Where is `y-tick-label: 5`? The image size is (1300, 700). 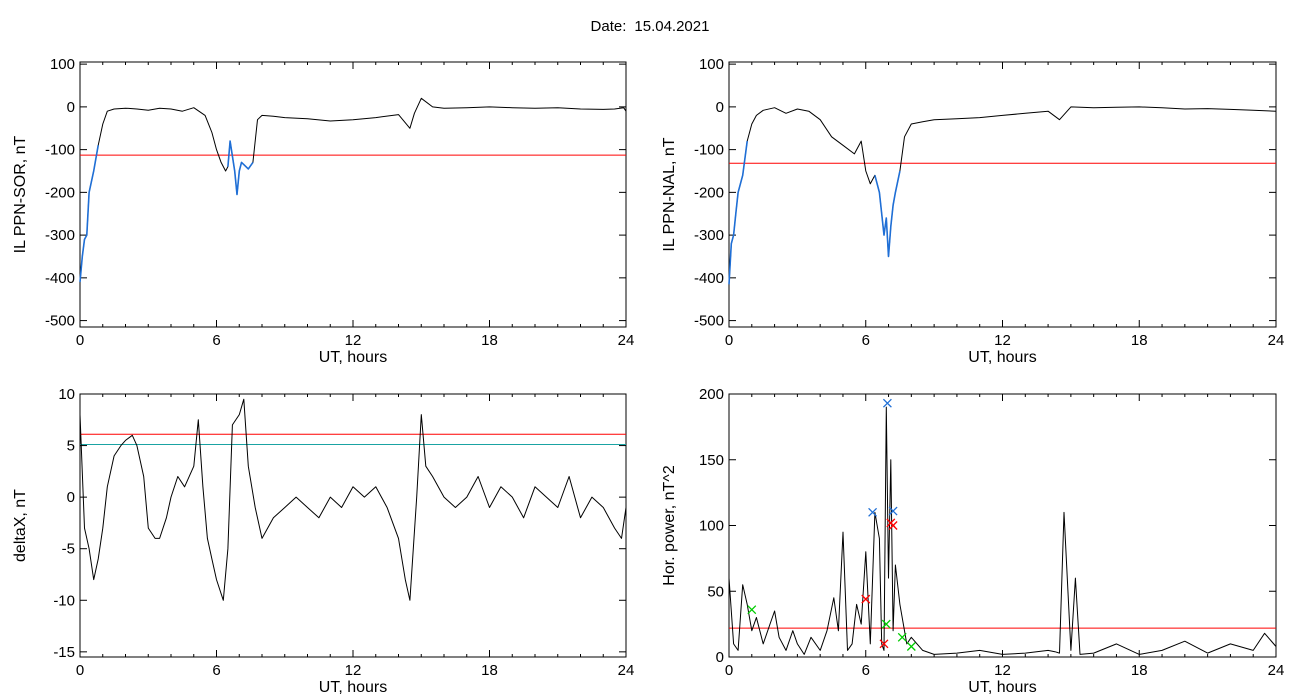 y-tick-label: 5 is located at coordinates (71, 446).